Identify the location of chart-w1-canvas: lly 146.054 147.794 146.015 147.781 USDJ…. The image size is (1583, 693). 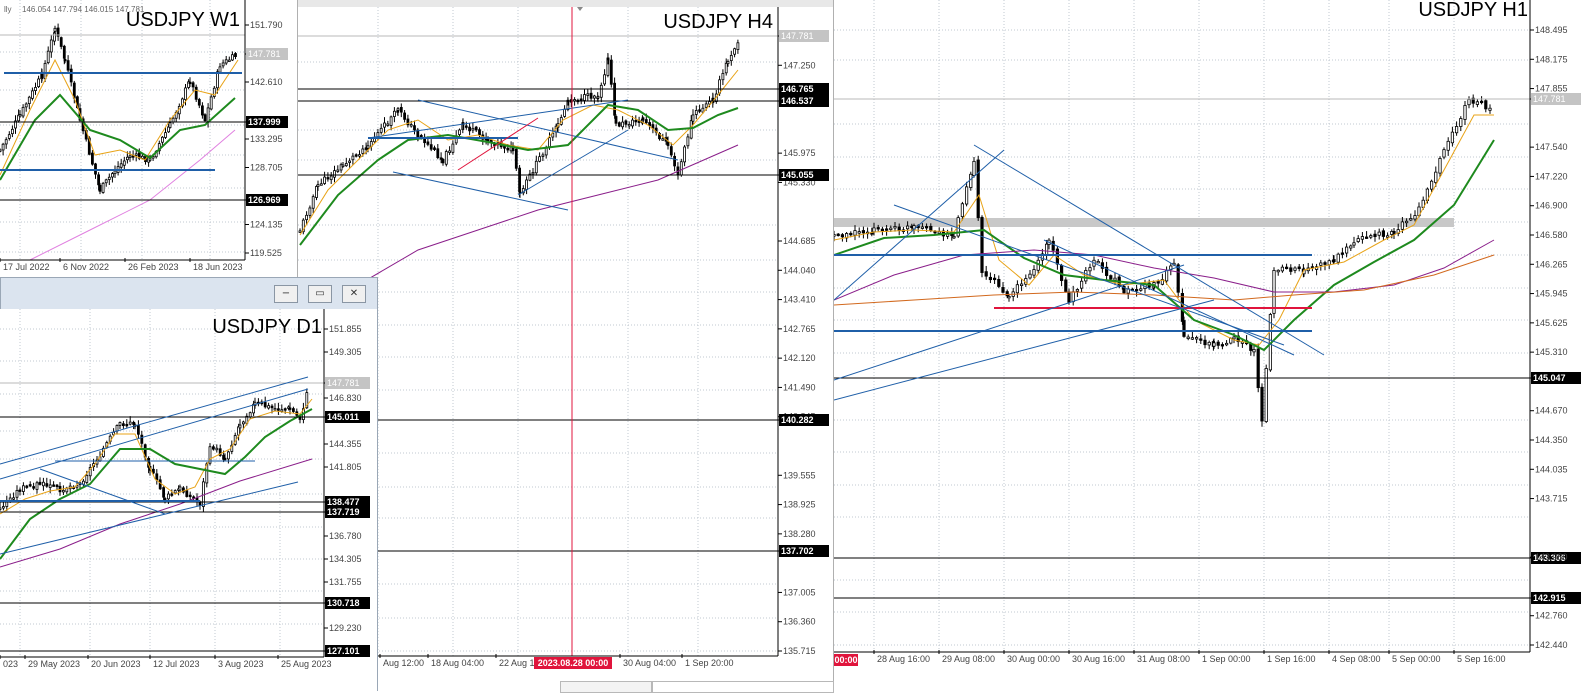
(148, 137).